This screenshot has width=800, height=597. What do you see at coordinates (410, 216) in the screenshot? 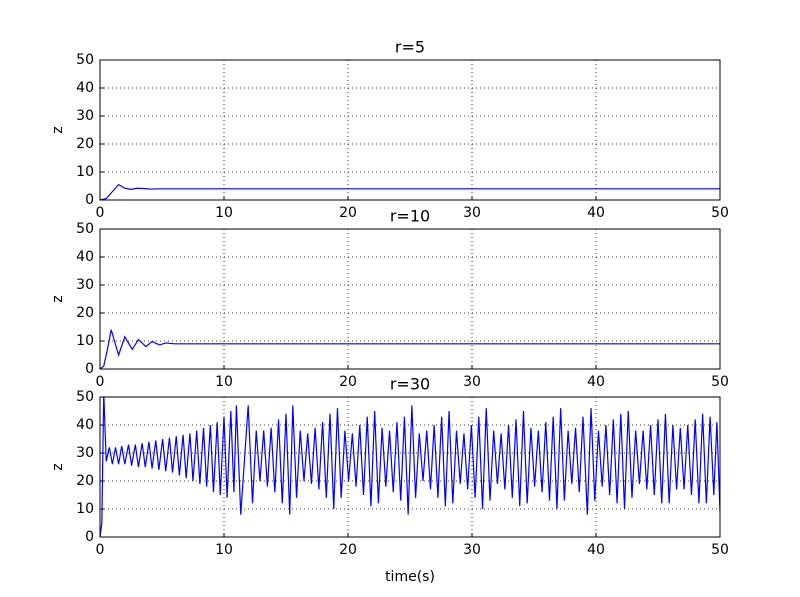
I see `subplot-title: r=10` at bounding box center [410, 216].